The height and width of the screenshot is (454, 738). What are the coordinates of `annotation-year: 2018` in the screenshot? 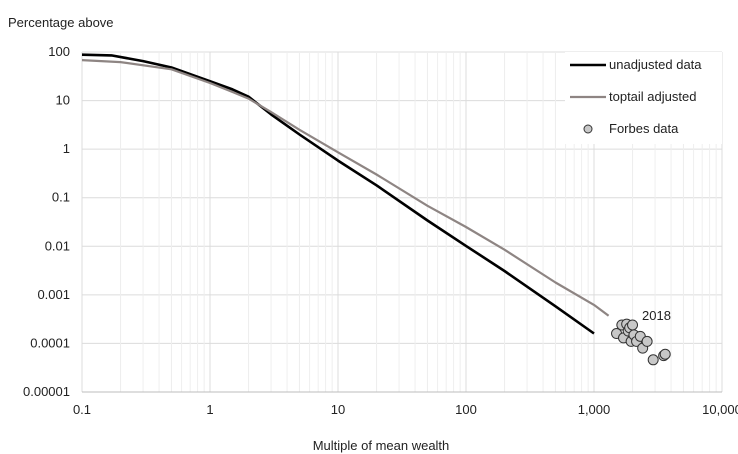 It's located at (656, 315).